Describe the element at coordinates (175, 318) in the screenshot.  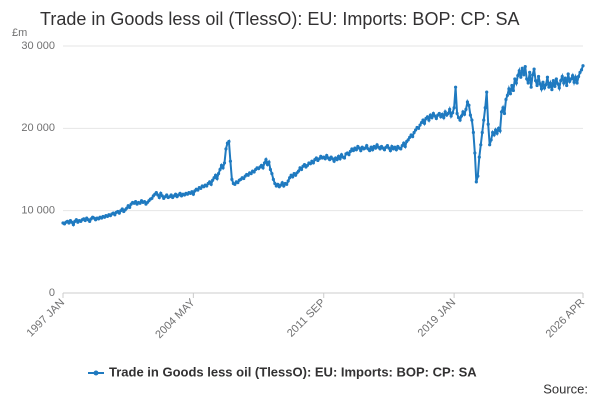
I see `x-tick-label: 2004 MAY` at that location.